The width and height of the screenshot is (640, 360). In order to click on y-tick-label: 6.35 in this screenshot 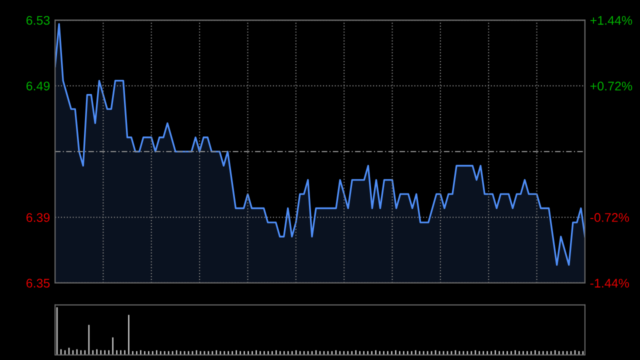, I will do `click(38, 283)`.